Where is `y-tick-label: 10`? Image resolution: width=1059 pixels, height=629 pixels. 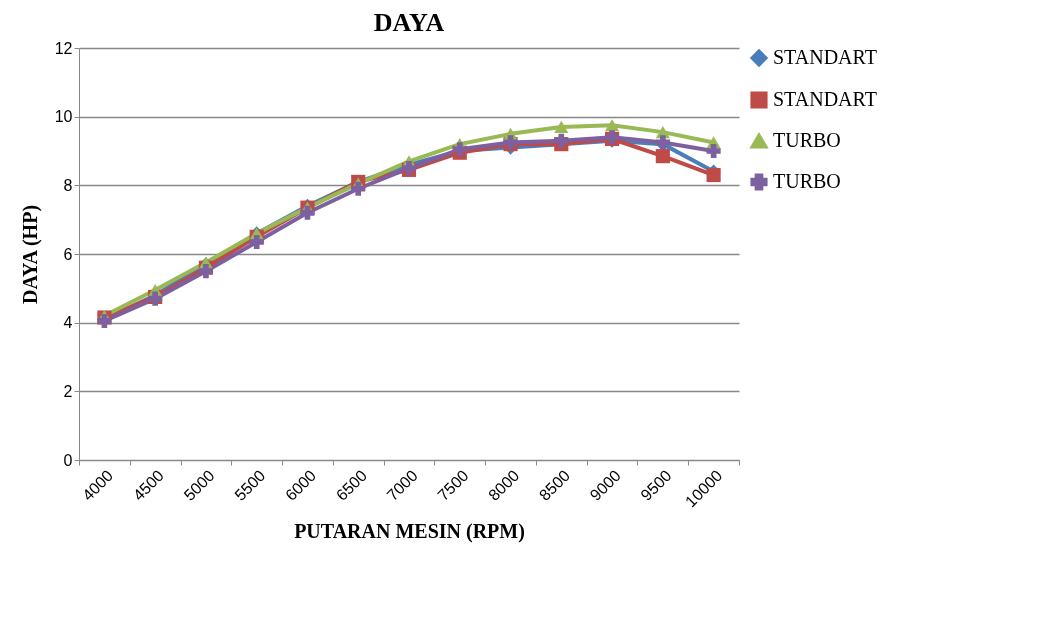 y-tick-label: 10 is located at coordinates (63, 117).